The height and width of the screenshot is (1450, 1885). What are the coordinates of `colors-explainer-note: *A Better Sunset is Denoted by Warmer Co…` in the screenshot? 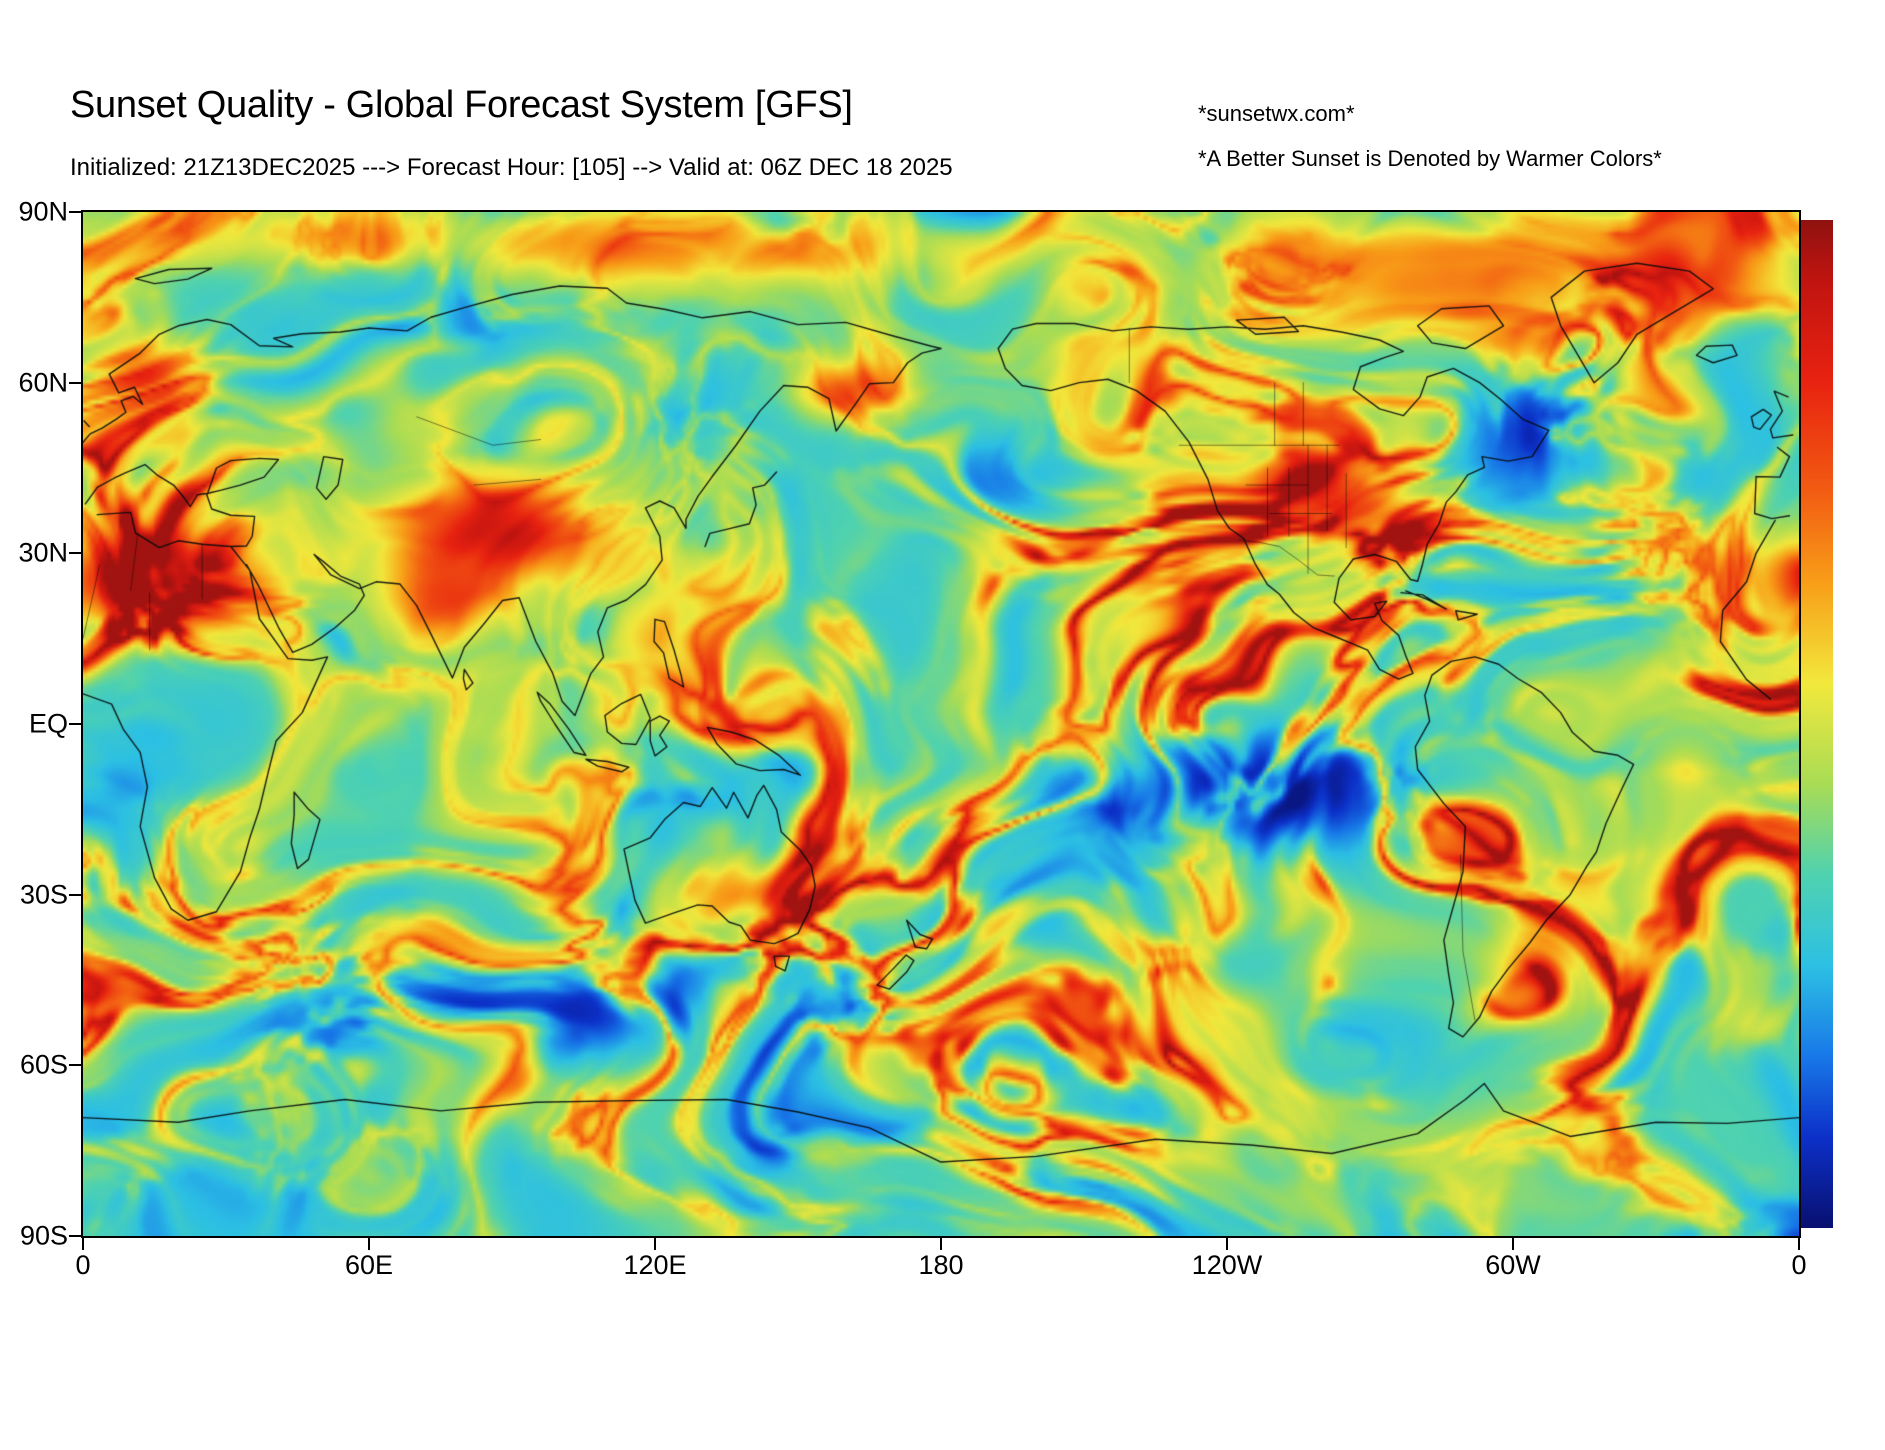 It's located at (1430, 158).